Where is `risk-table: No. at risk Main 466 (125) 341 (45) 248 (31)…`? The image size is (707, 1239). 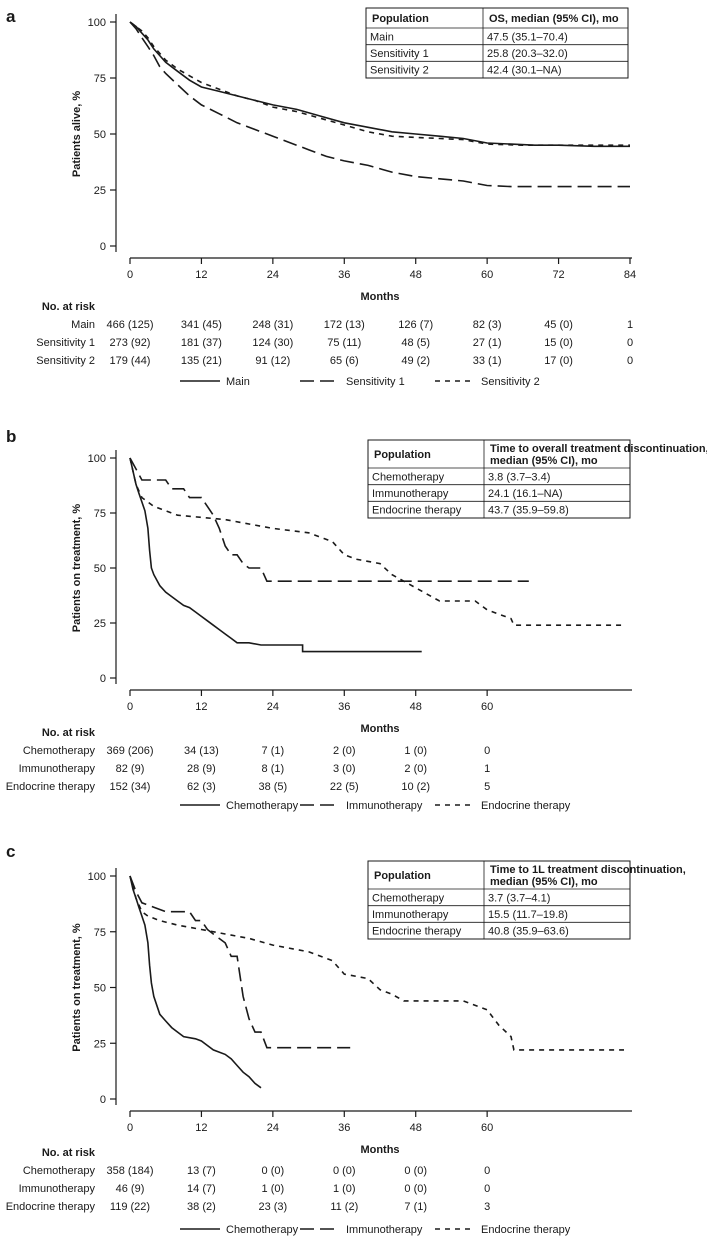
risk-table: No. at risk Main 466 (125) 341 (45) 248 (31)… is located at coordinates (334, 334).